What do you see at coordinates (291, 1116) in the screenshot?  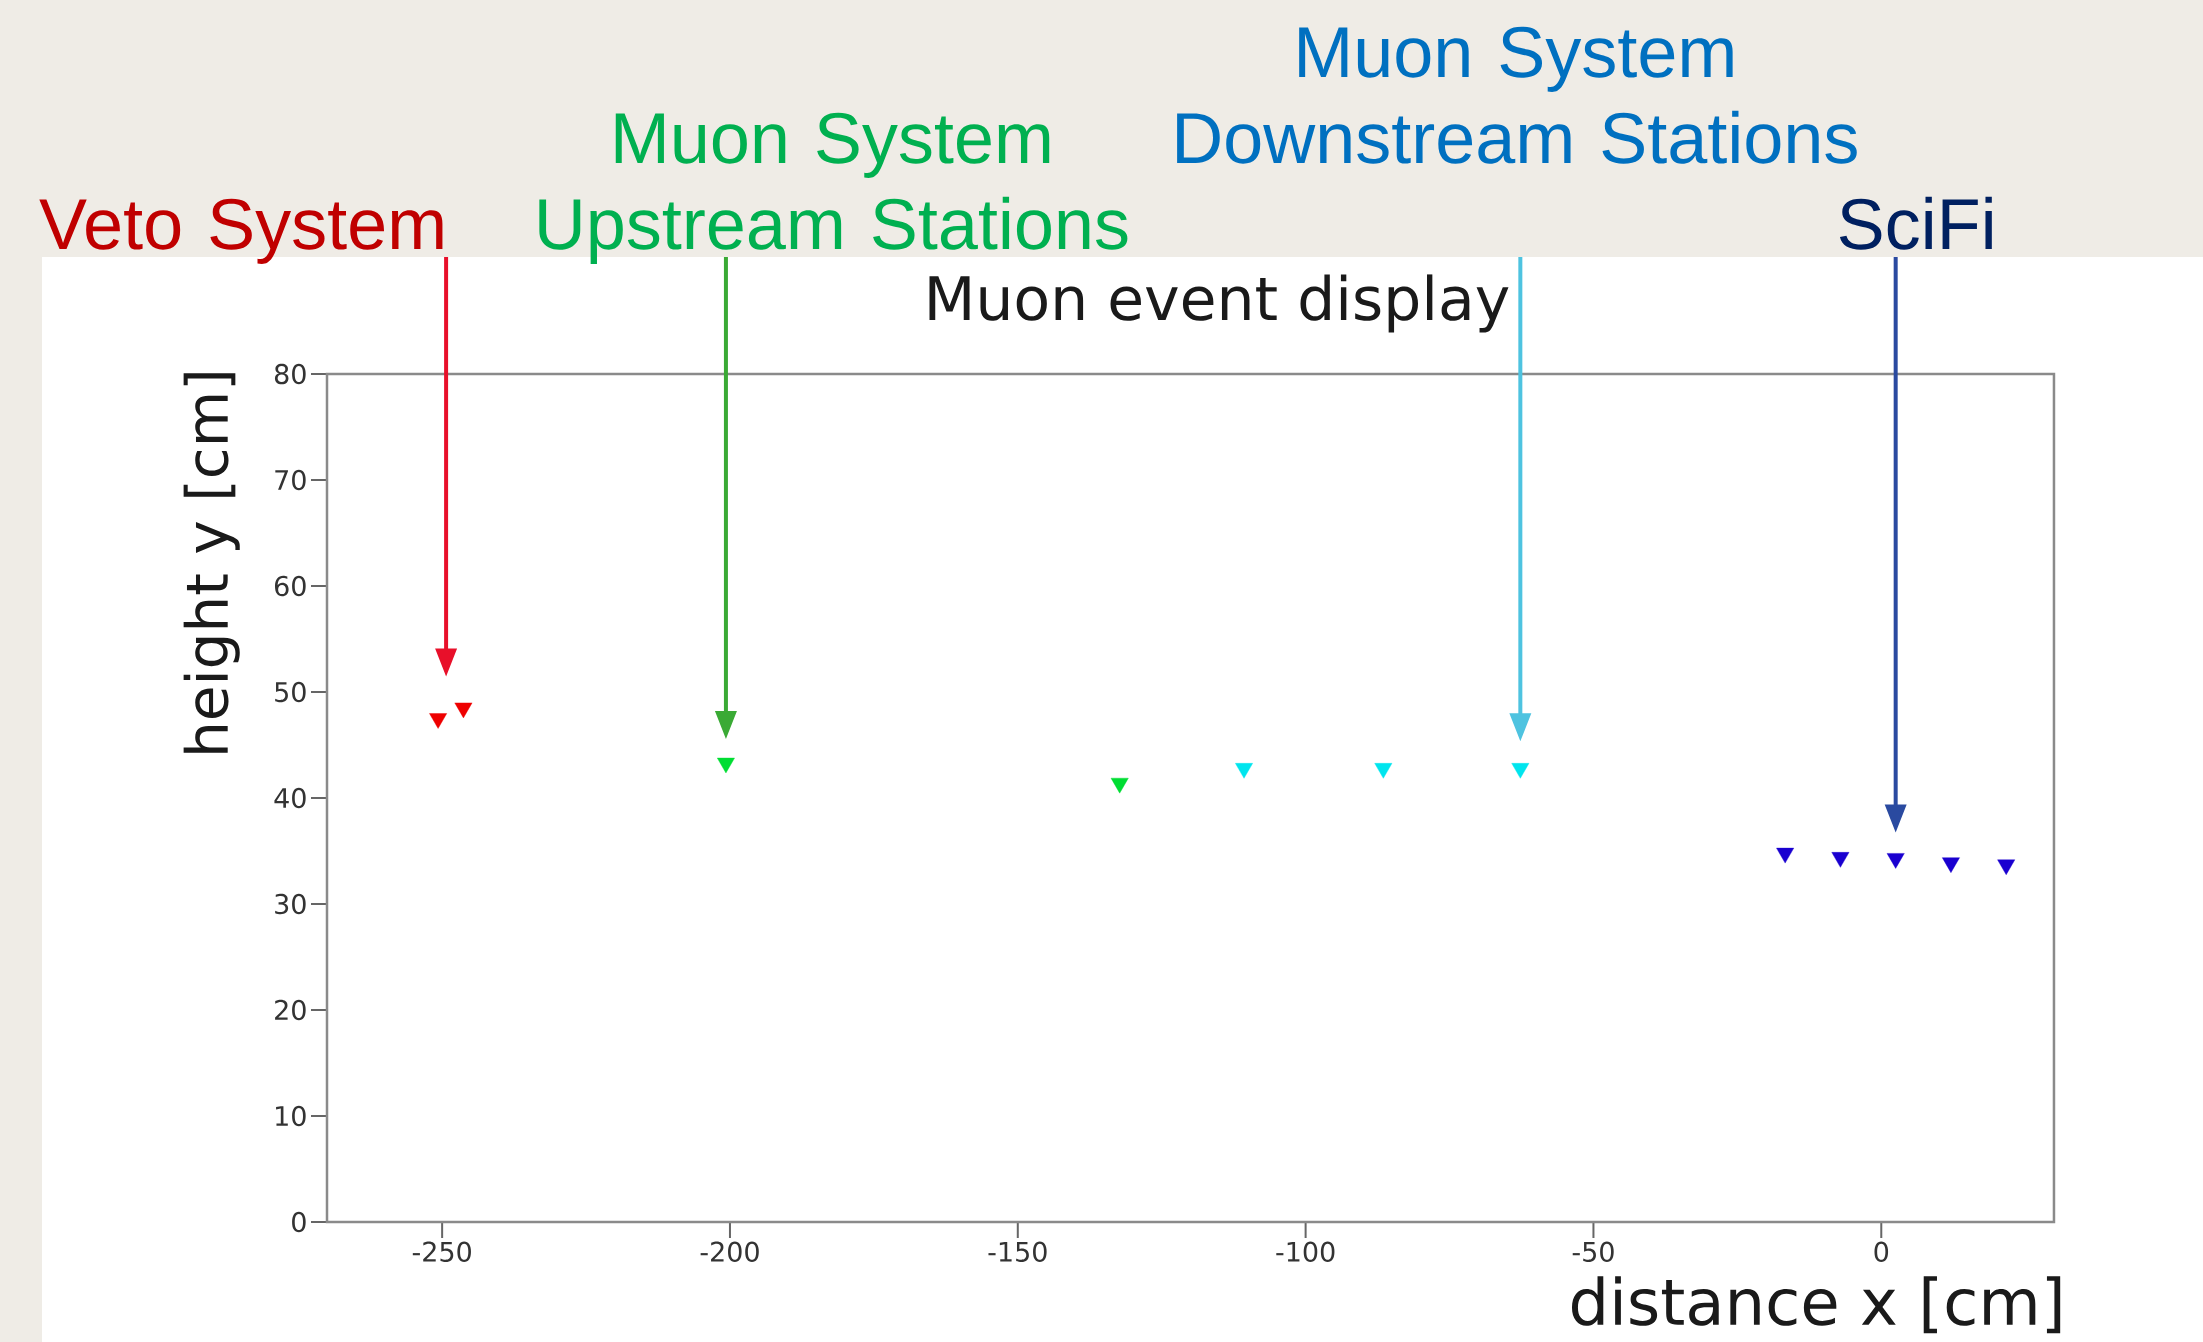 I see `y-tick-label: 10` at bounding box center [291, 1116].